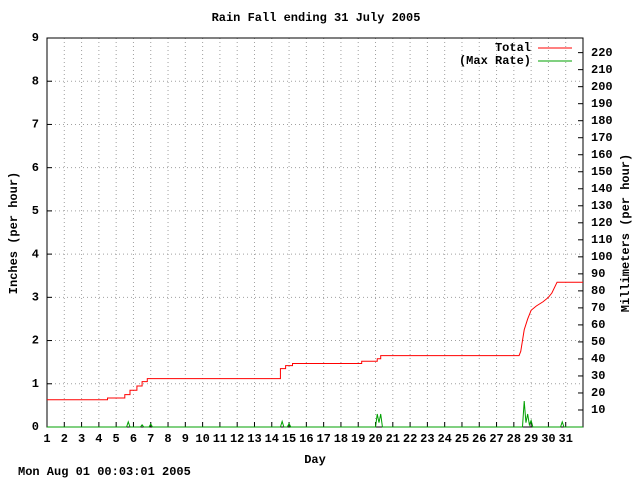 Image resolution: width=640 pixels, height=480 pixels. Describe the element at coordinates (598, 376) in the screenshot. I see `y2-tick-label: 30` at that location.